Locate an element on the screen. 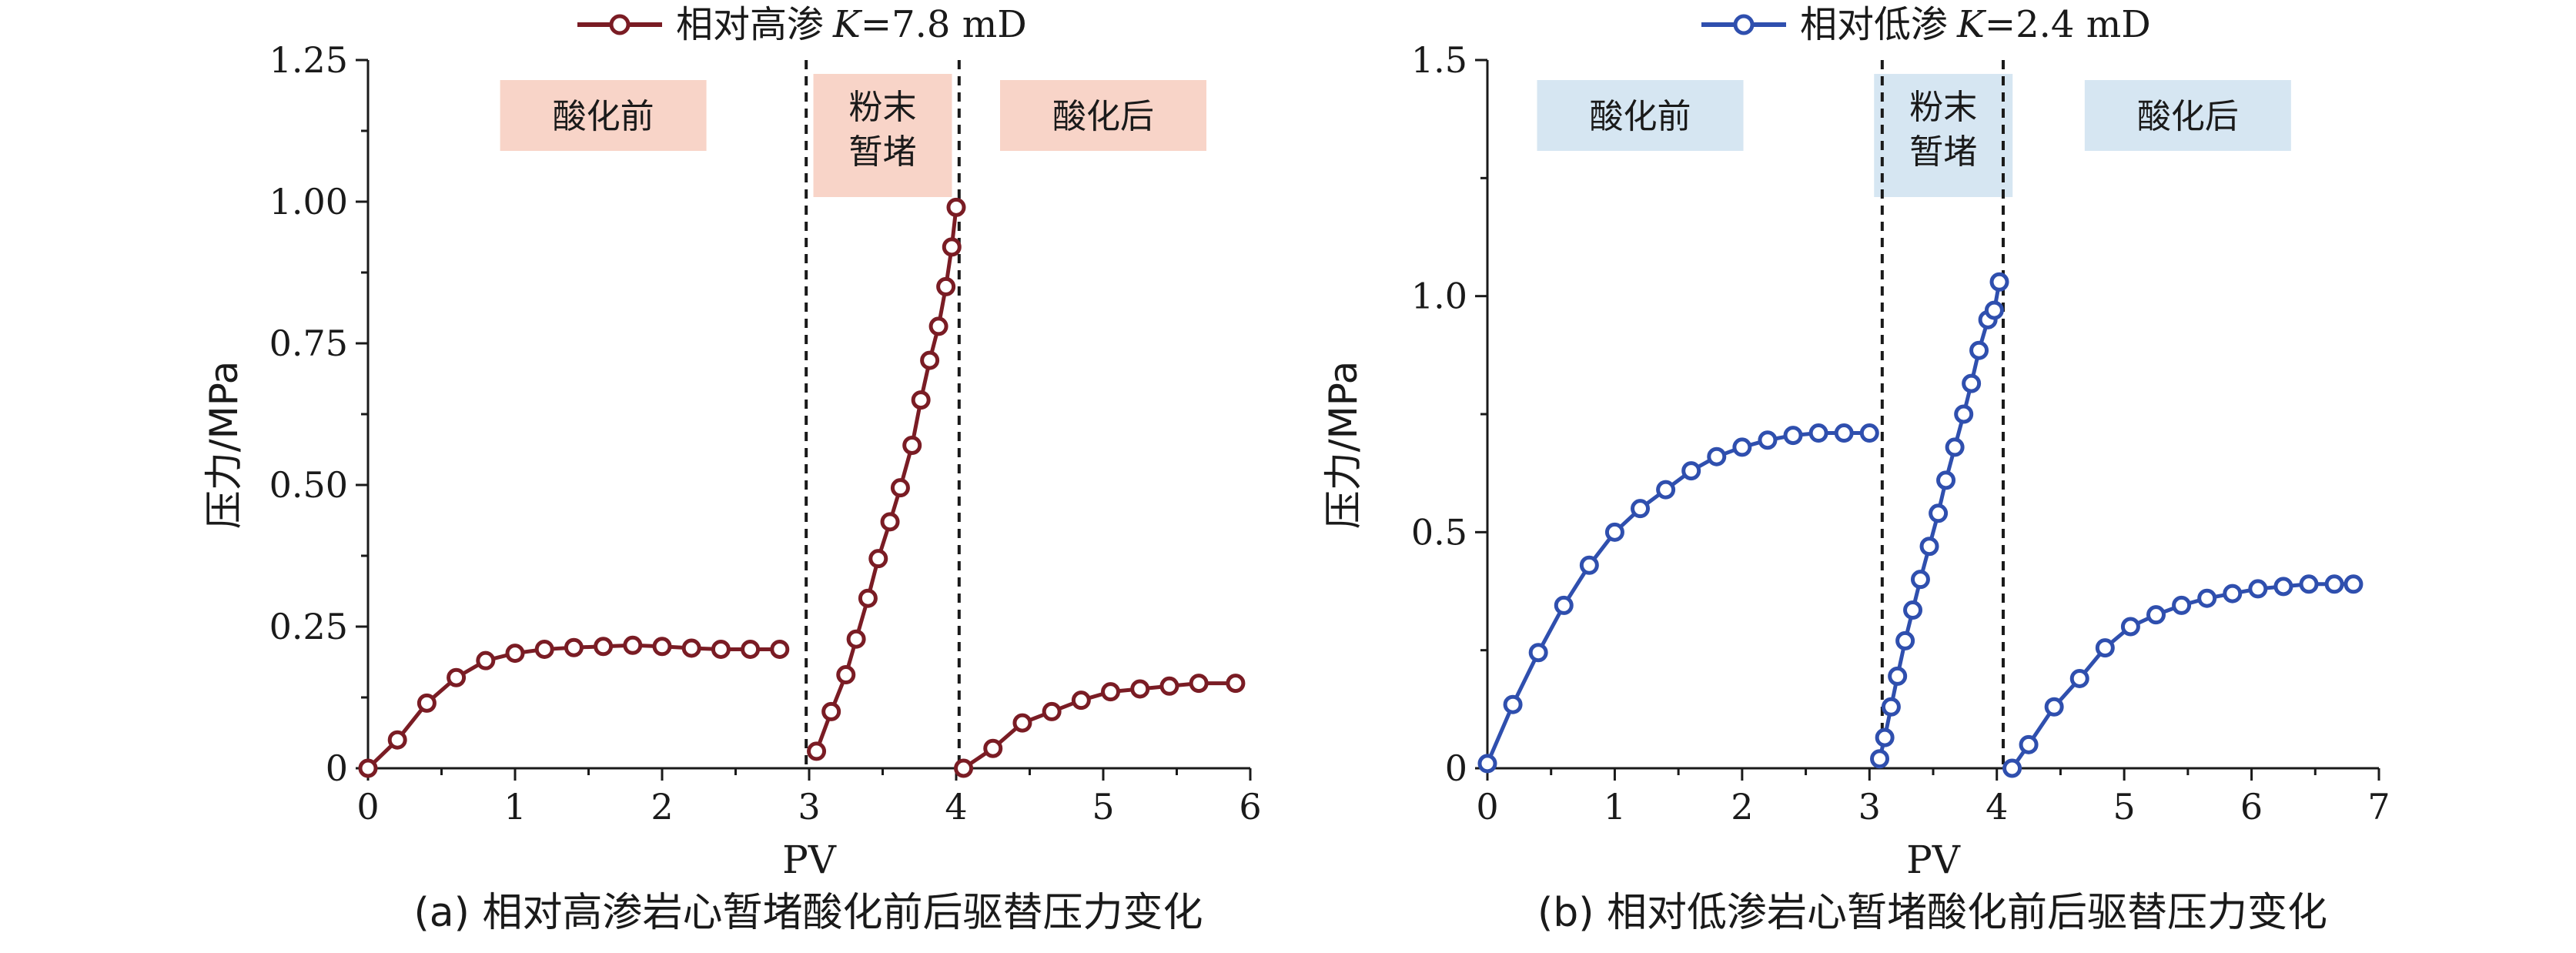 The width and height of the screenshot is (2576, 953). x-axis-label: PV is located at coordinates (810, 860).